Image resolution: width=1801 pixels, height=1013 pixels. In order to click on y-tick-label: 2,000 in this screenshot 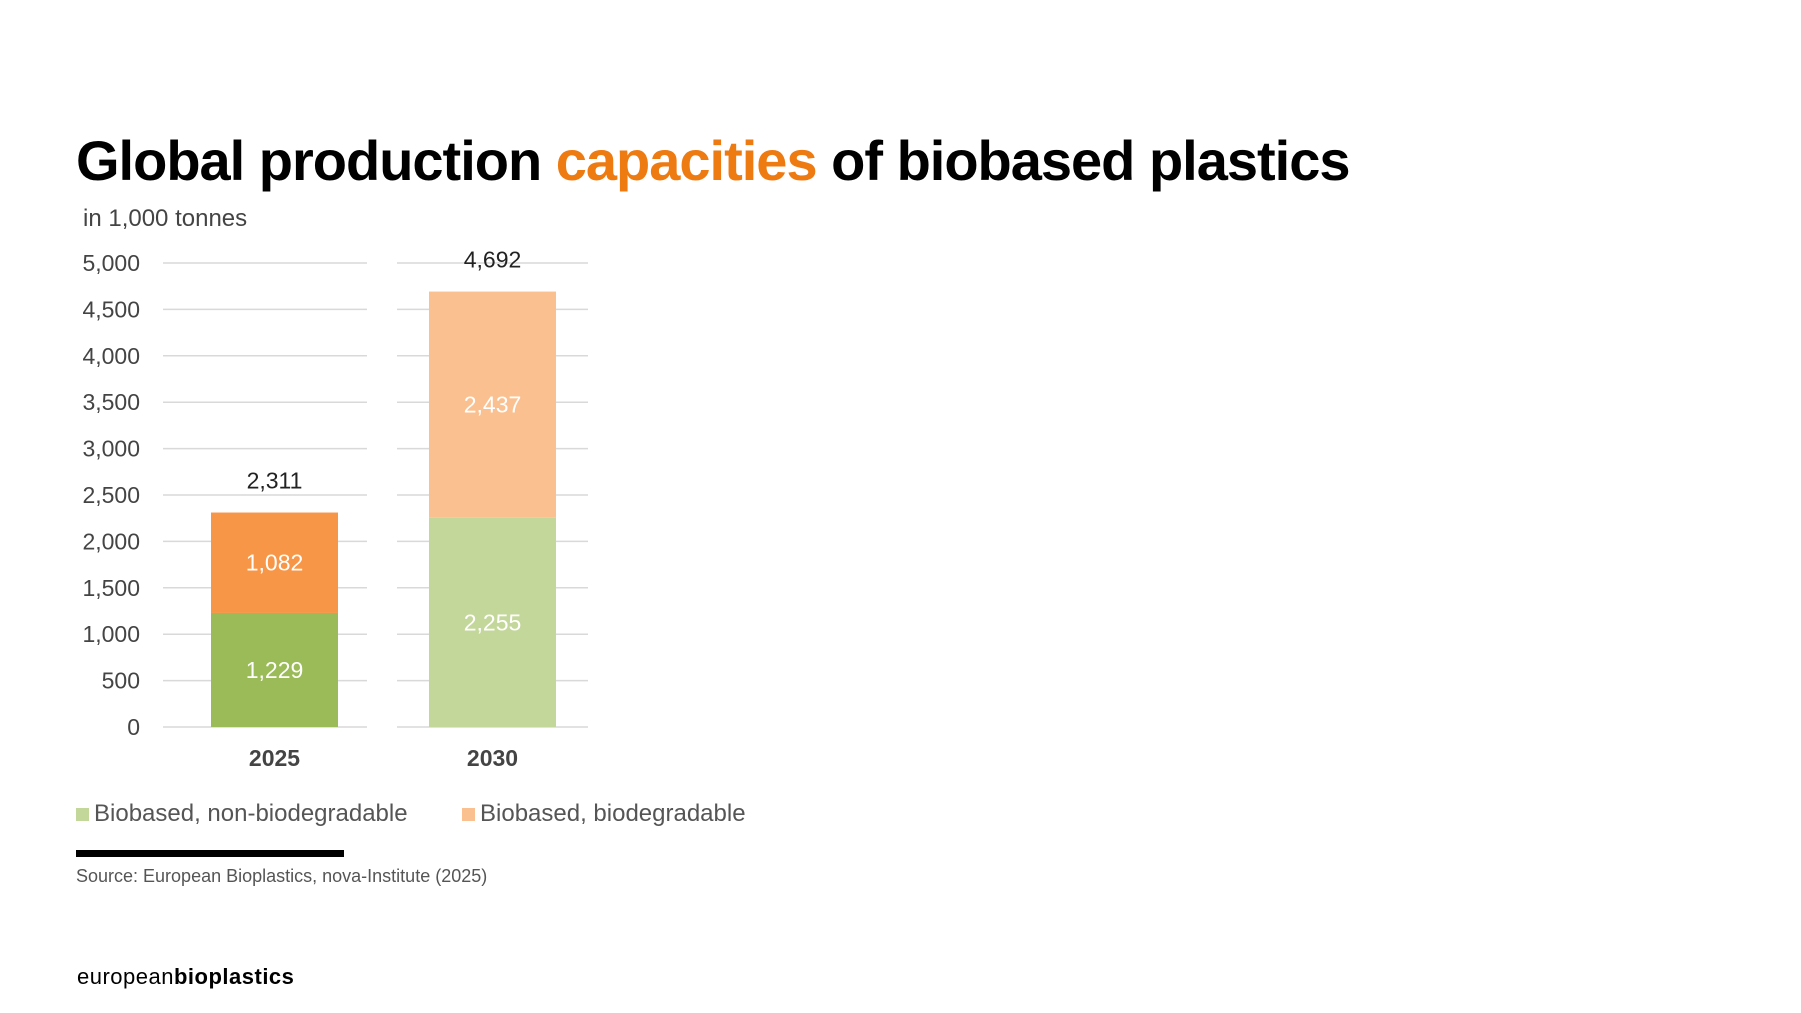, I will do `click(111, 541)`.